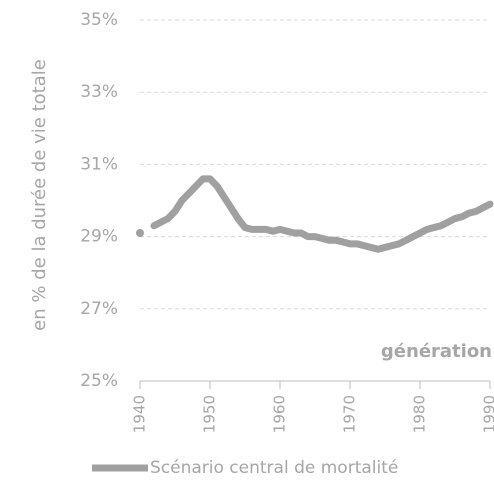 The width and height of the screenshot is (494, 483). What do you see at coordinates (140, 232) in the screenshot?
I see `data-point` at bounding box center [140, 232].